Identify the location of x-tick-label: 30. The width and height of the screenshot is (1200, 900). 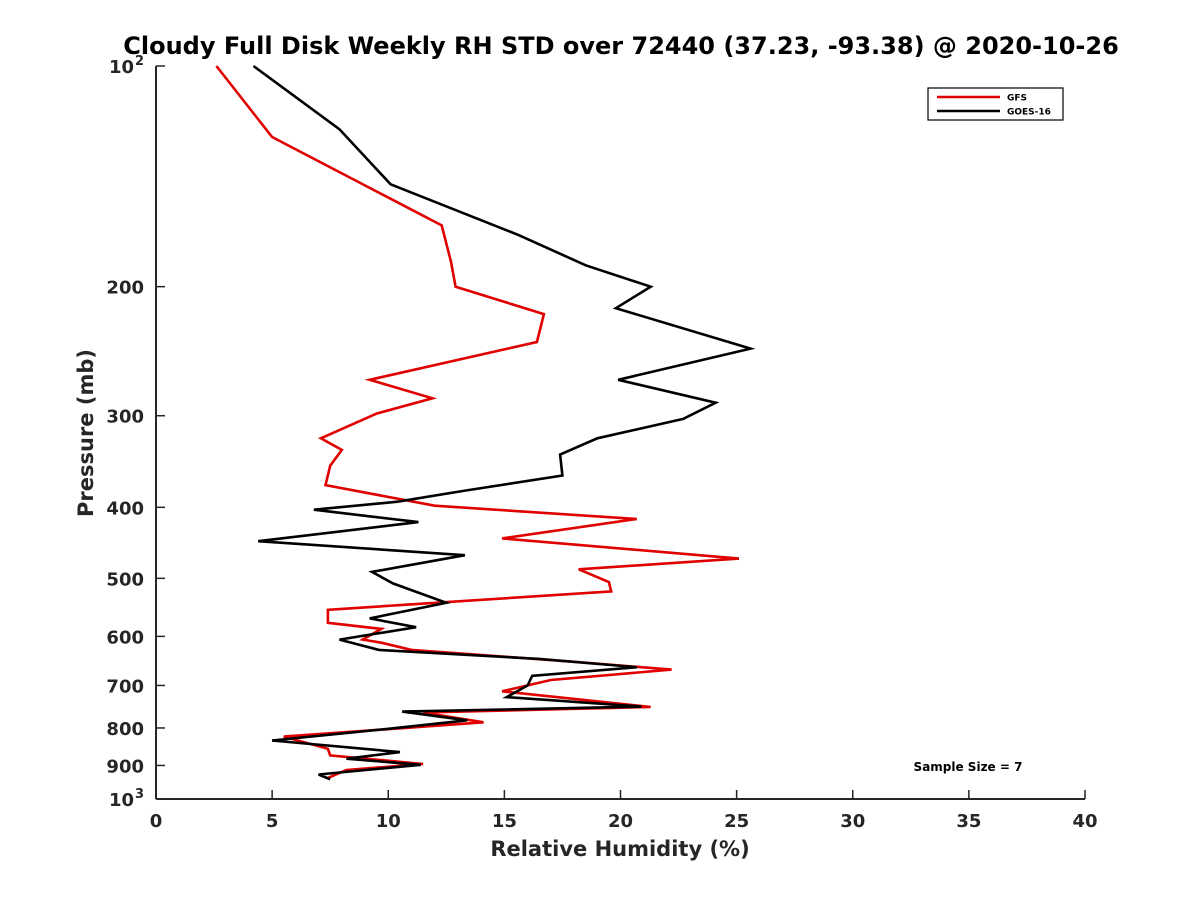
(852, 821).